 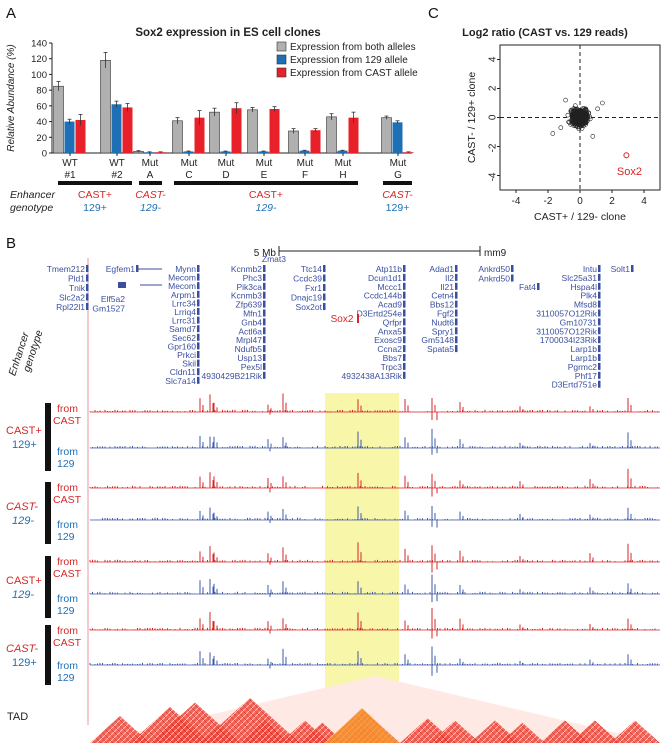 What do you see at coordinates (182, 329) in the screenshot?
I see `gene-label: Samd7` at bounding box center [182, 329].